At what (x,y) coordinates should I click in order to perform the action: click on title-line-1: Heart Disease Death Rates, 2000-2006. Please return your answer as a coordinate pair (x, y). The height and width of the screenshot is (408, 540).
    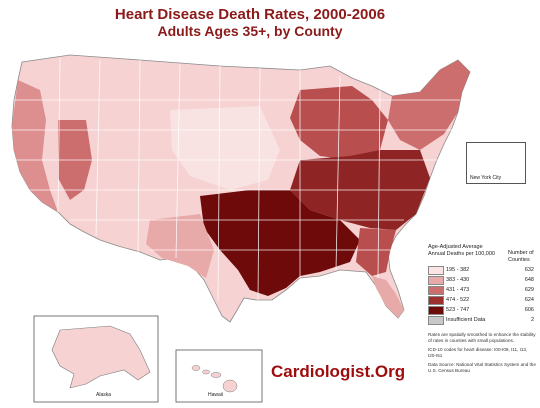
    Looking at the image, I should click on (250, 14).